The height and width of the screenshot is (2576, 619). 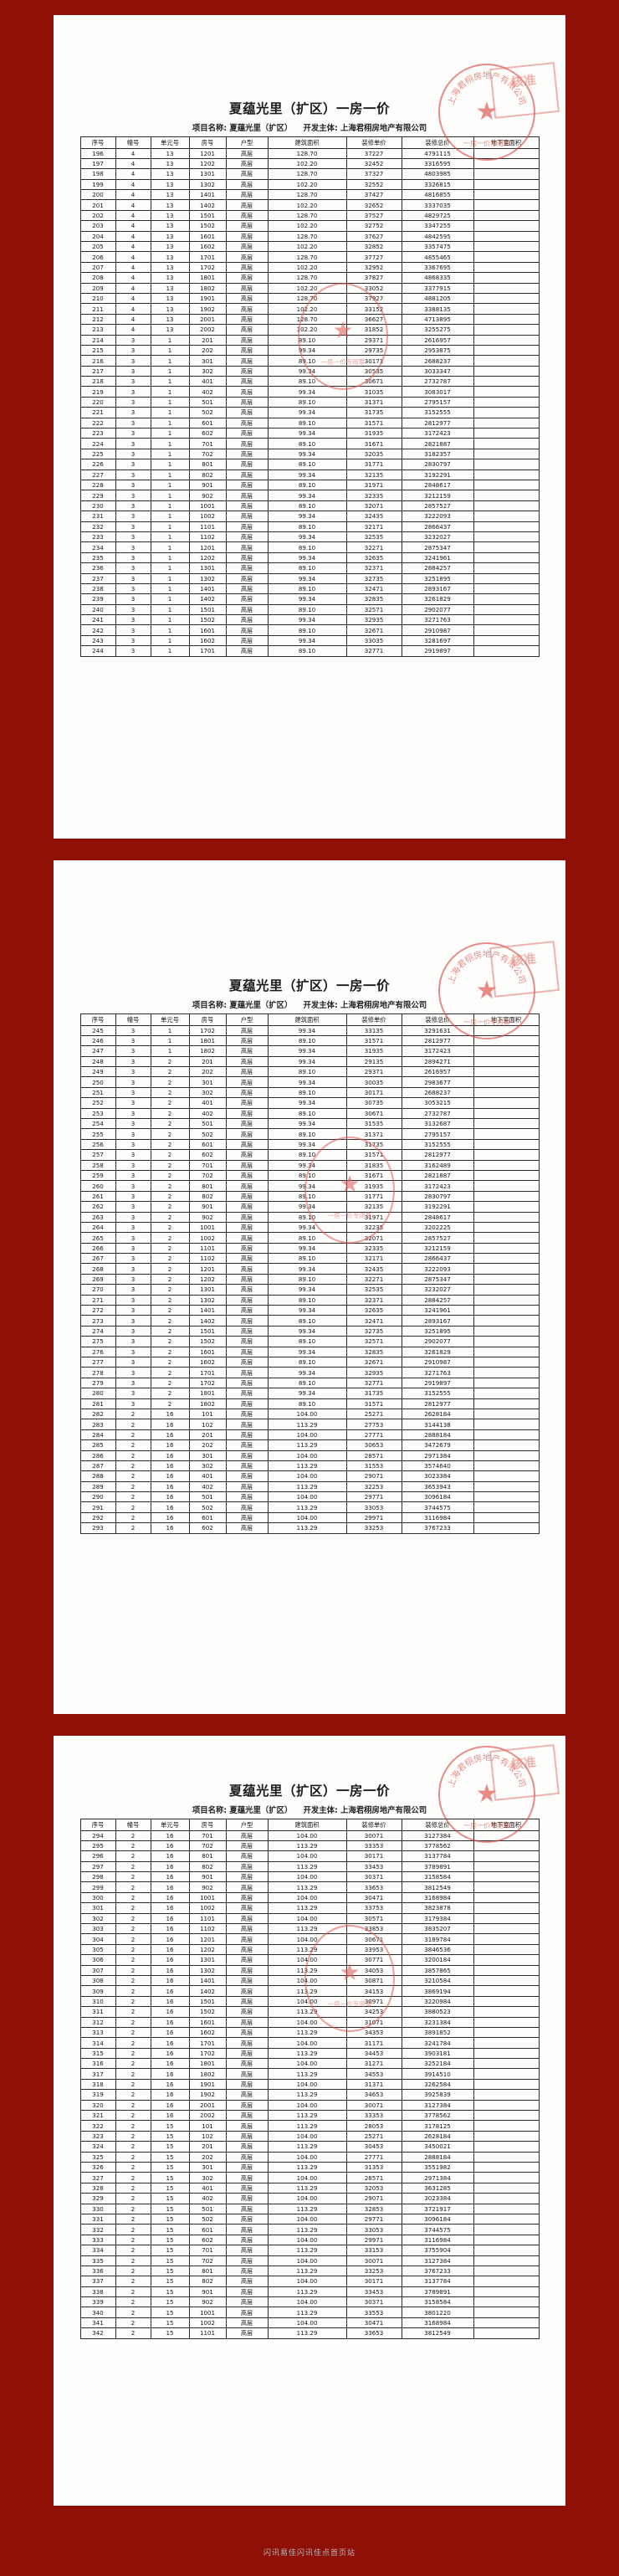 I want to click on cell-装修单价: 32235, so click(x=373, y=1227).